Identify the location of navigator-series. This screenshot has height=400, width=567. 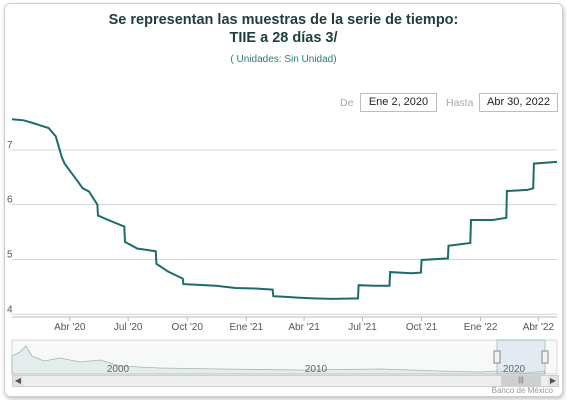
(278, 360).